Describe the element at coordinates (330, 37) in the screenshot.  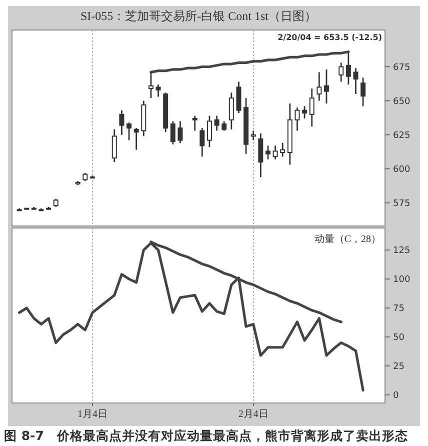
I see `annotation: 2/20/04 = 653.5 (-12.5)` at that location.